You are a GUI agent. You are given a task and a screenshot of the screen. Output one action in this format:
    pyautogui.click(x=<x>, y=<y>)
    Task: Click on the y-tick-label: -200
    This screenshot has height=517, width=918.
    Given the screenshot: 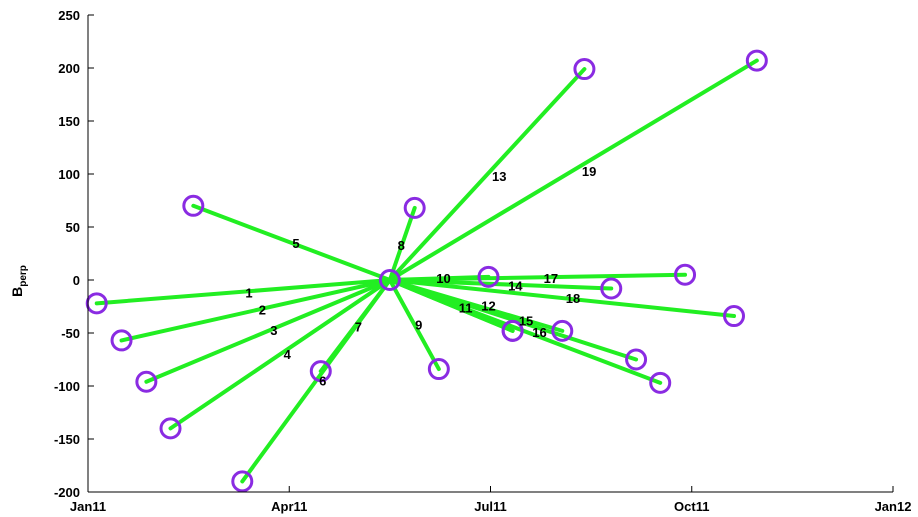 What is the action you would take?
    pyautogui.click(x=67, y=492)
    